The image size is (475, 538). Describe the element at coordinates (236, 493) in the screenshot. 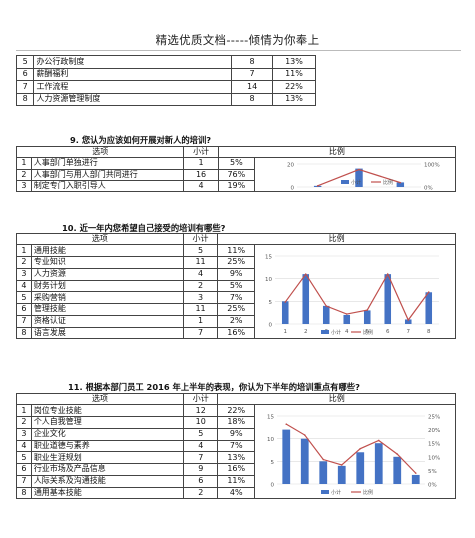

I see `percent-cell: 4%` at that location.